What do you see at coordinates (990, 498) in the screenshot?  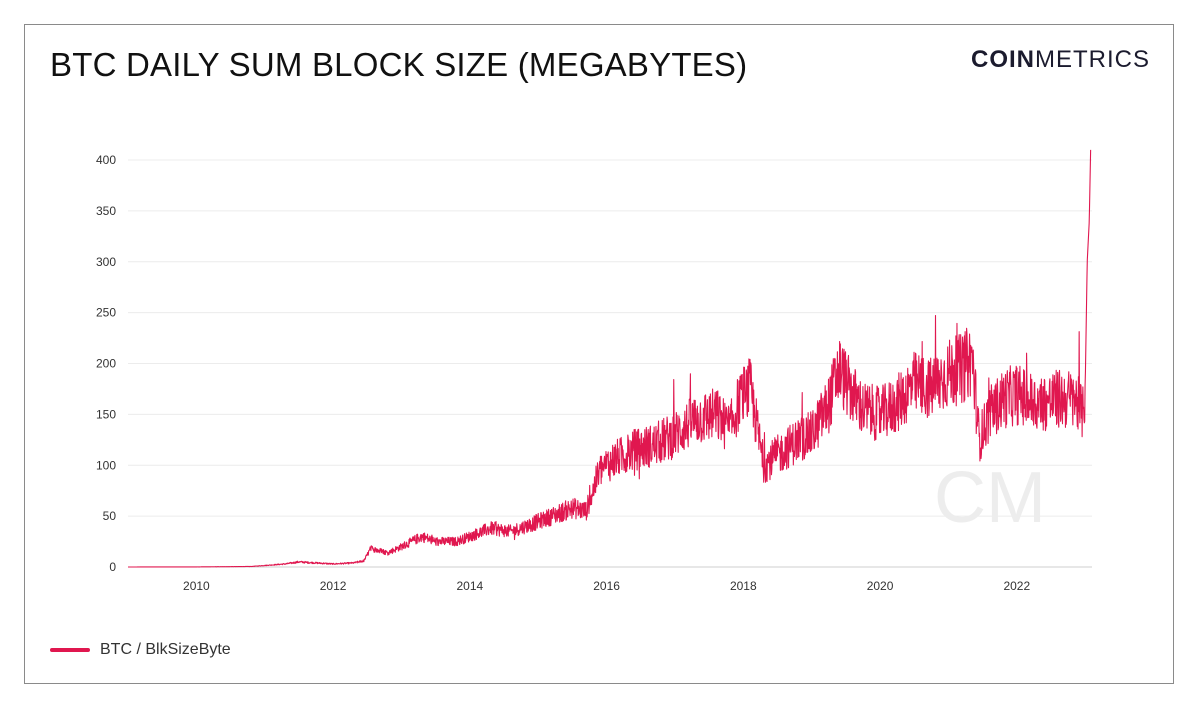 I see `watermark-logo: CM` at bounding box center [990, 498].